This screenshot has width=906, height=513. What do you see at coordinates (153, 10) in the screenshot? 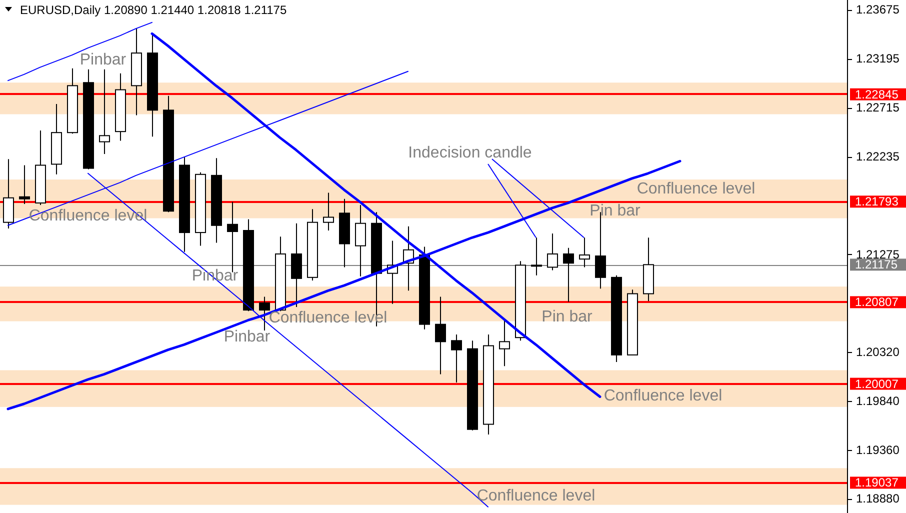
I see `chart-title: EURUSD,Daily 1.20890 1.21440 1.20818 1.21175` at bounding box center [153, 10].